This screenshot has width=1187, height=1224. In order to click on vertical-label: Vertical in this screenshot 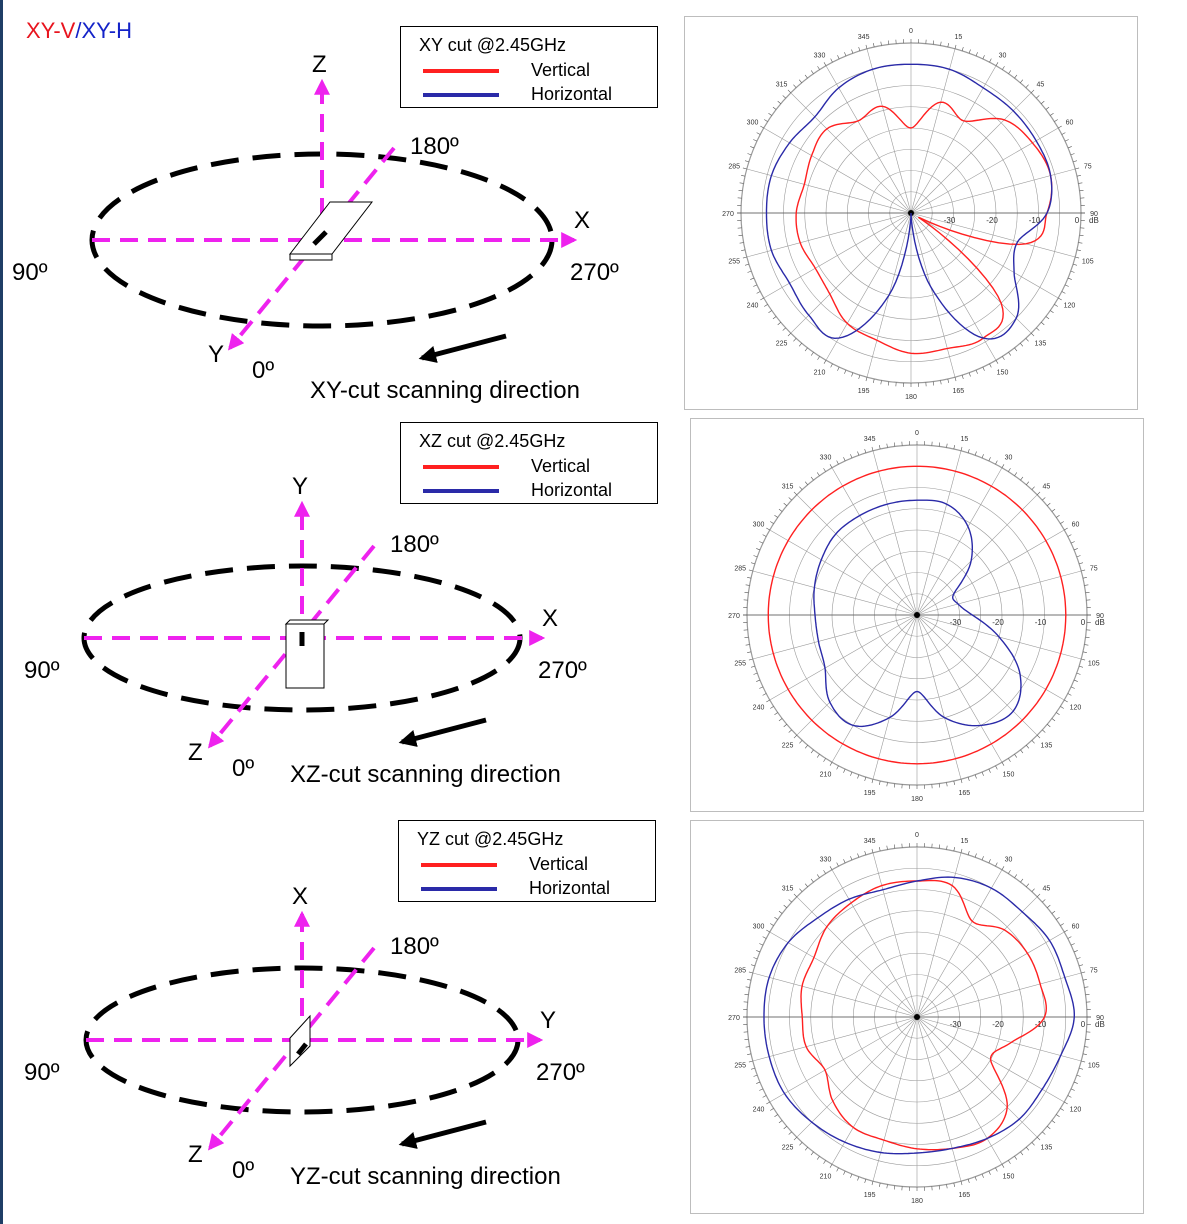, I will do `click(561, 466)`.